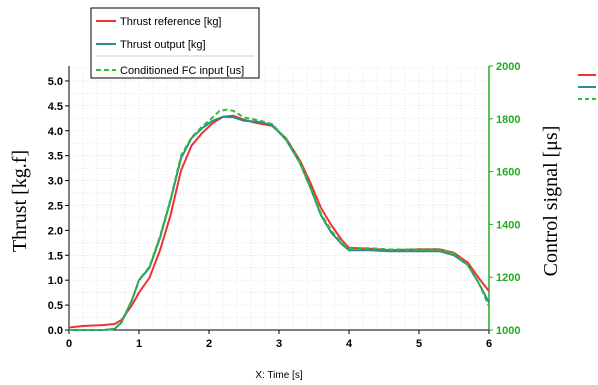 The image size is (598, 385). Describe the element at coordinates (349, 344) in the screenshot. I see `x-tick-label: 4` at that location.